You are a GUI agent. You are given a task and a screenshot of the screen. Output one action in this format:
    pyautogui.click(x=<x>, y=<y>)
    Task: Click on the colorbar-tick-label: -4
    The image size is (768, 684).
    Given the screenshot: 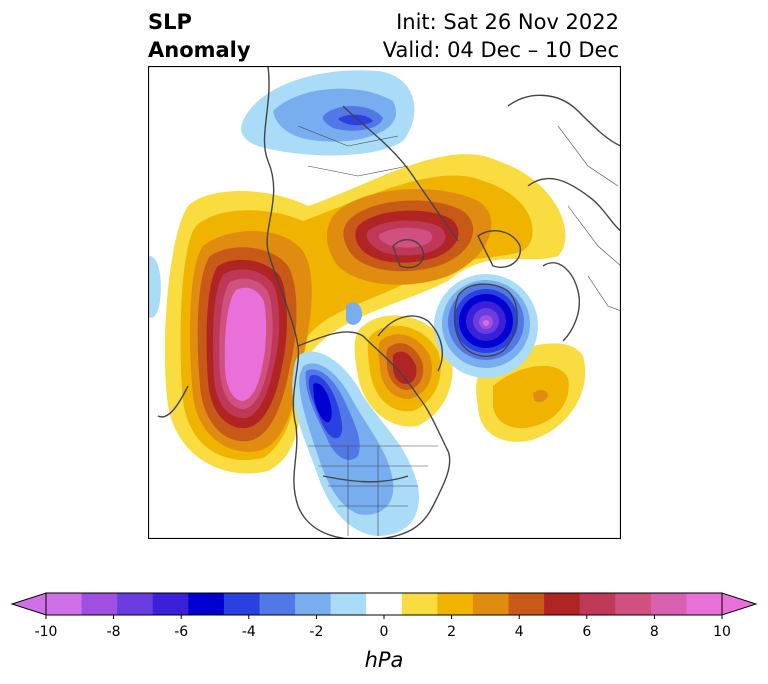 What is the action you would take?
    pyautogui.click(x=248, y=632)
    